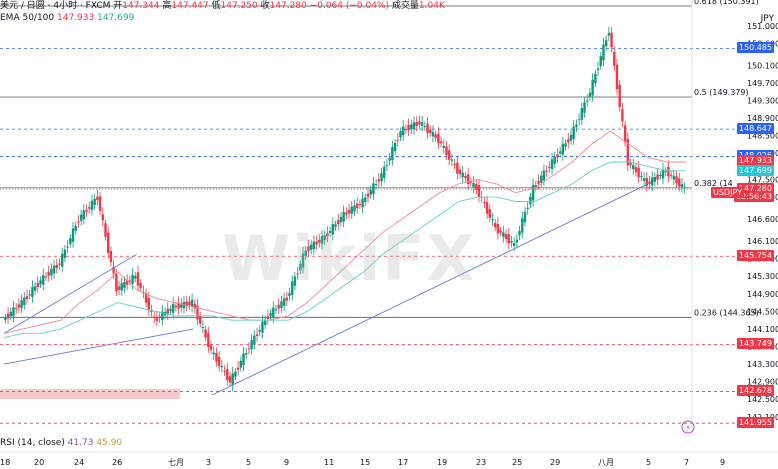 Image resolution: width=778 pixels, height=469 pixels. I want to click on y-tick-label: 147.500, so click(762, 180).